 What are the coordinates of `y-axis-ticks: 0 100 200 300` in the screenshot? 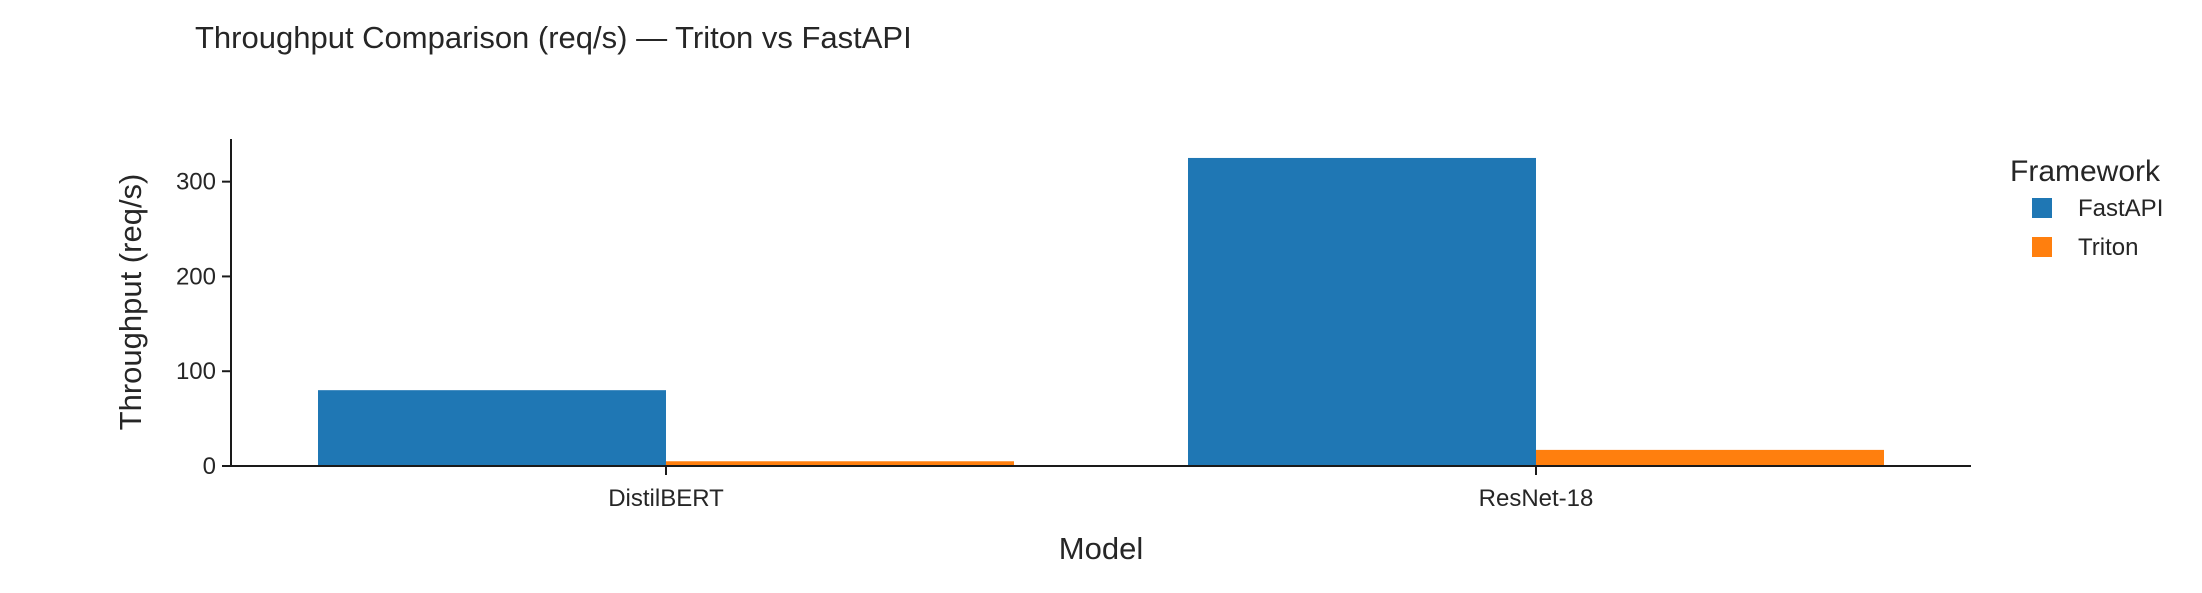 It's located at (203, 324).